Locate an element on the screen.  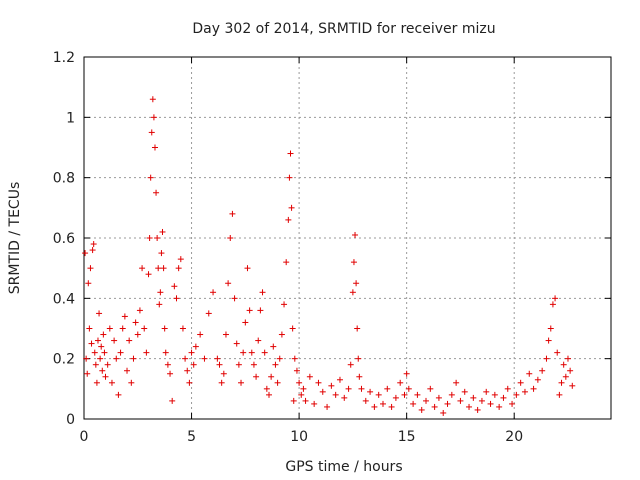
y-tick-label: 0.8 is located at coordinates (64, 179).